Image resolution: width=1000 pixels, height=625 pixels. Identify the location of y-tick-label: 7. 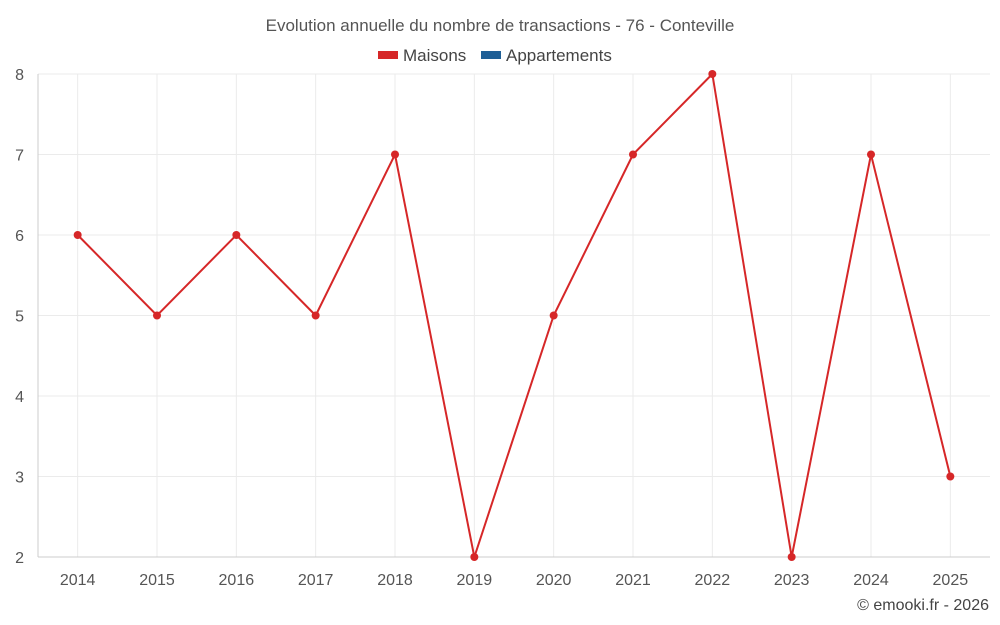
(19, 156).